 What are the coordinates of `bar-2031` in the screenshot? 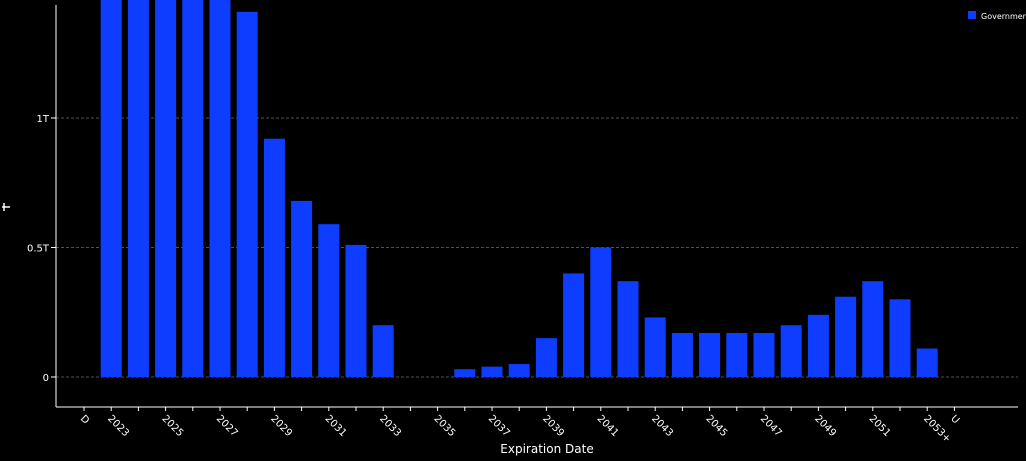 It's located at (329, 300).